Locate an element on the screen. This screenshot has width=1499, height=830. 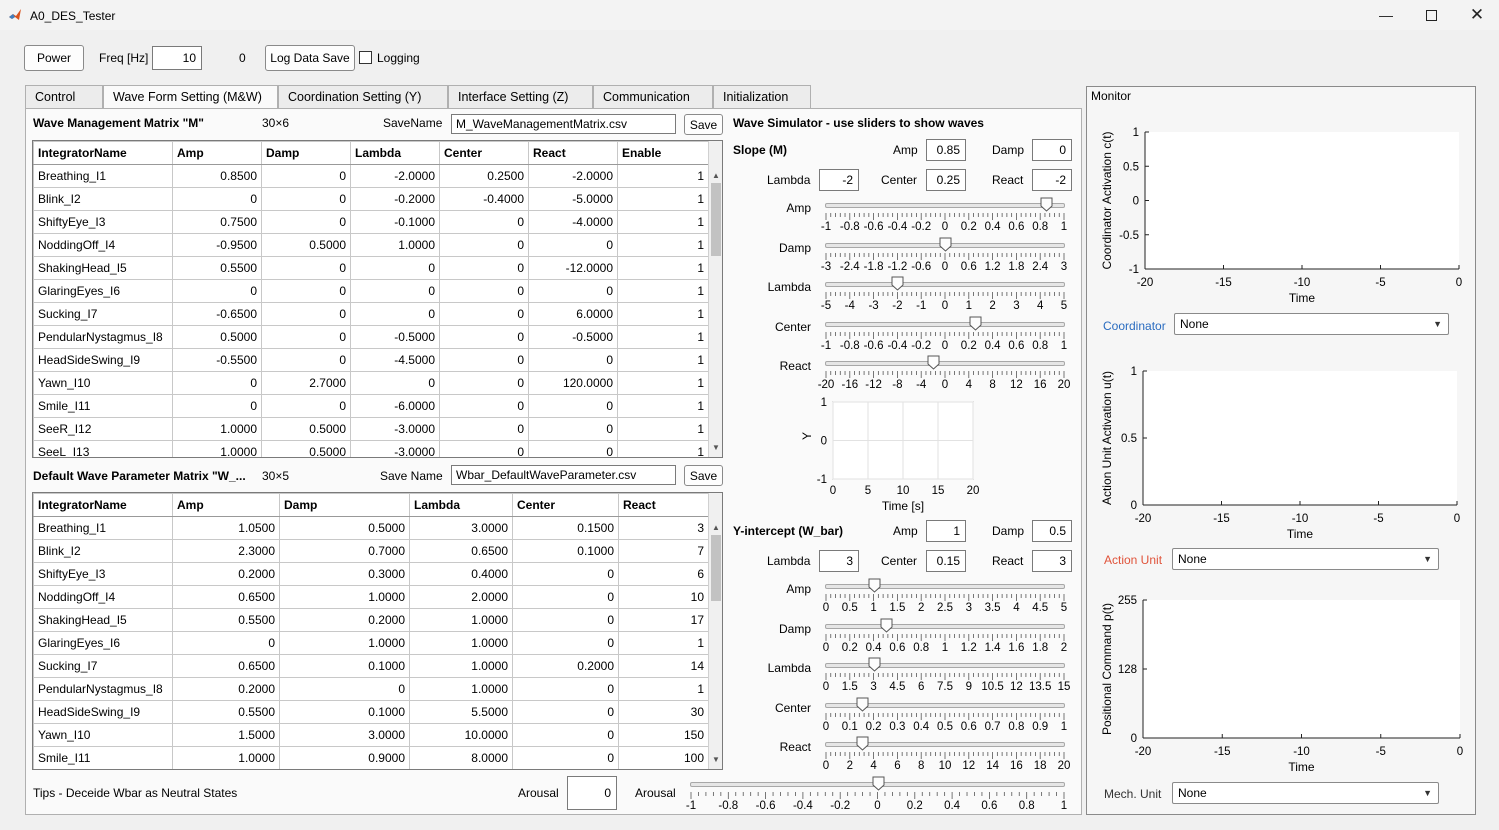
tab-3: Interface Setting (Z) is located at coordinates (520, 97).